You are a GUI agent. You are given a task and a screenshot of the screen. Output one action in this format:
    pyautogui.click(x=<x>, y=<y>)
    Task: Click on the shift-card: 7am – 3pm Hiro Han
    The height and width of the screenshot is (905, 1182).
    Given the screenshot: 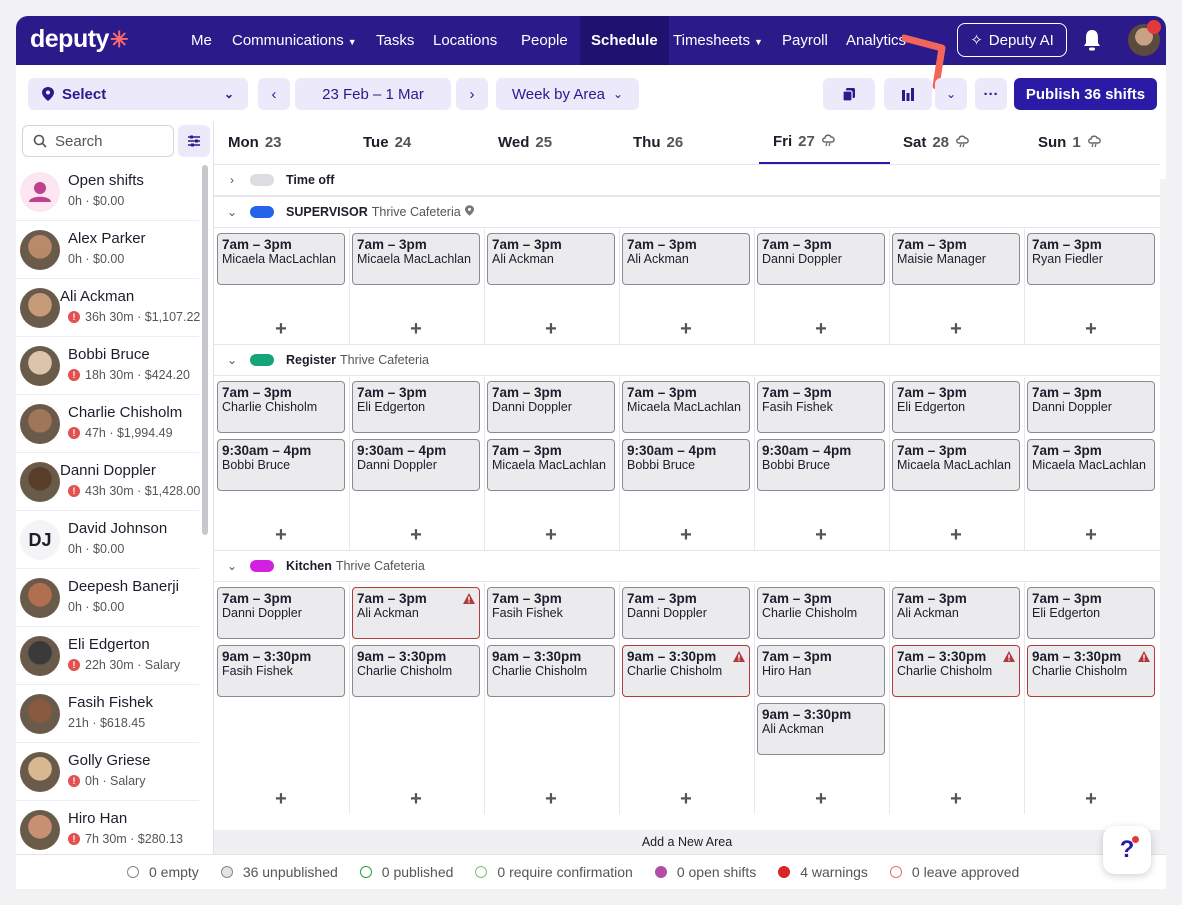 What is the action you would take?
    pyautogui.click(x=821, y=671)
    